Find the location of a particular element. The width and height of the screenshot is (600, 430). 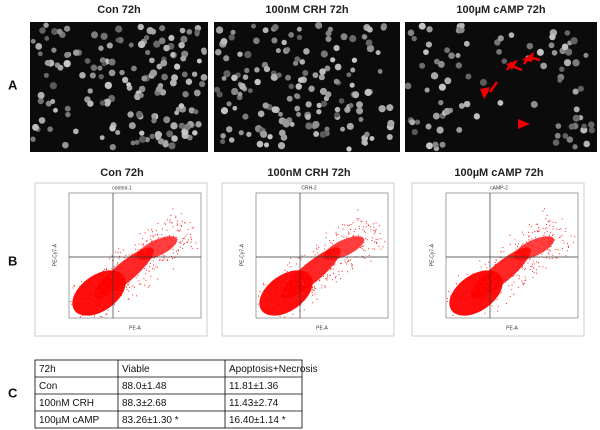

plot-title: cAMP-2 is located at coordinates (499, 188).